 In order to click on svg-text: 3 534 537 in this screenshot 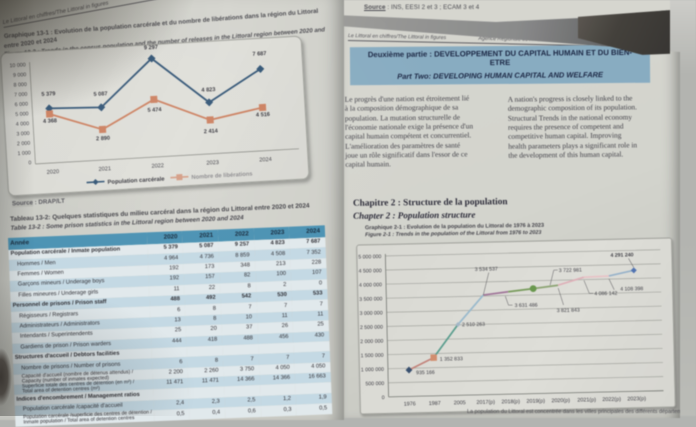, I will do `click(486, 269)`.